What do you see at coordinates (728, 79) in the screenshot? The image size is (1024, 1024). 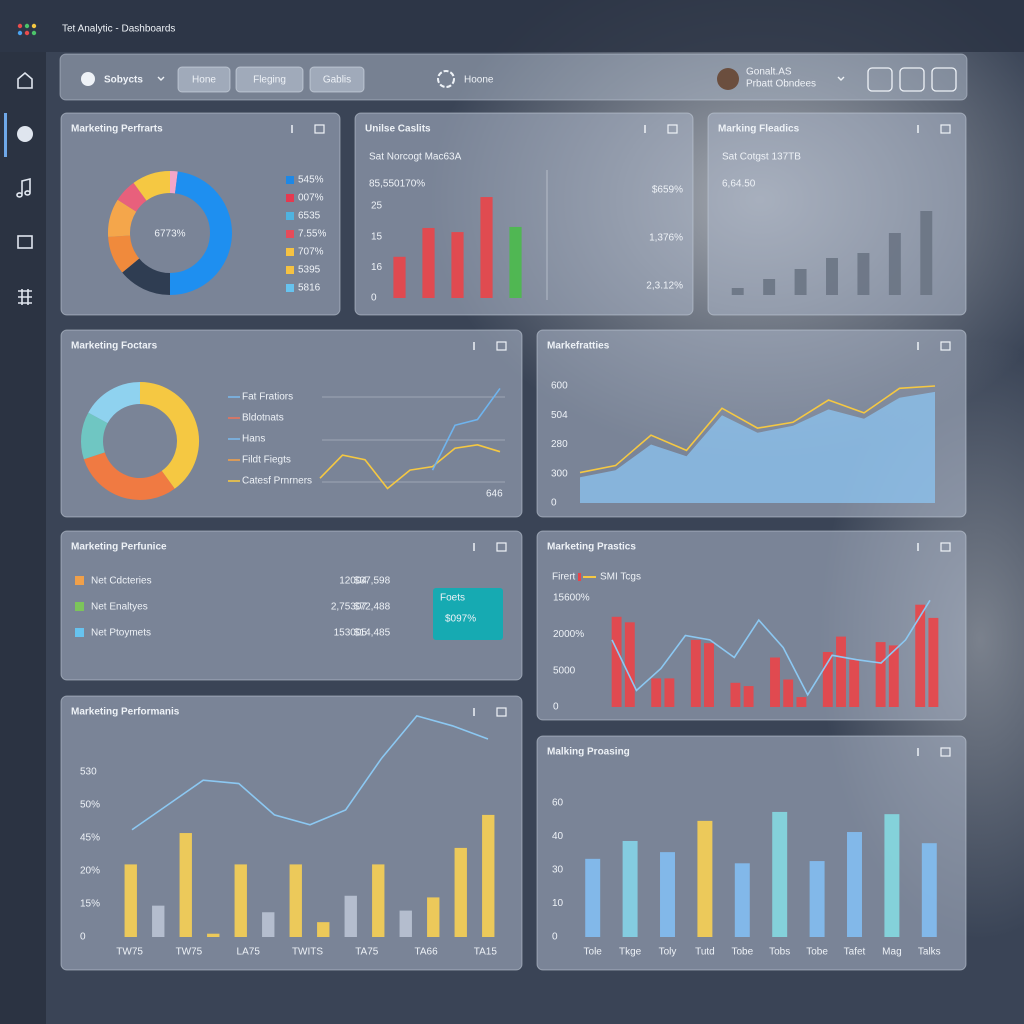 I see `avatar` at bounding box center [728, 79].